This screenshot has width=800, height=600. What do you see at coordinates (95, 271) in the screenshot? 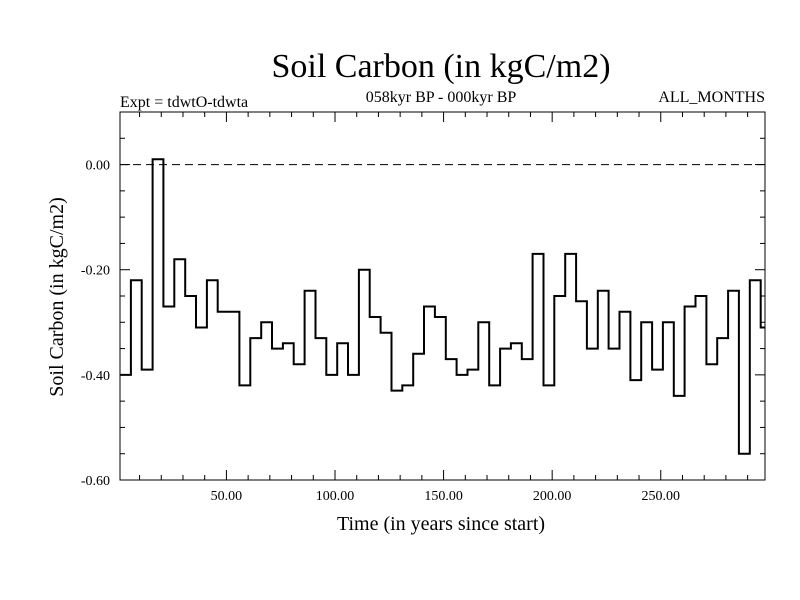
I see `y-tick-label: -0.20` at bounding box center [95, 271].